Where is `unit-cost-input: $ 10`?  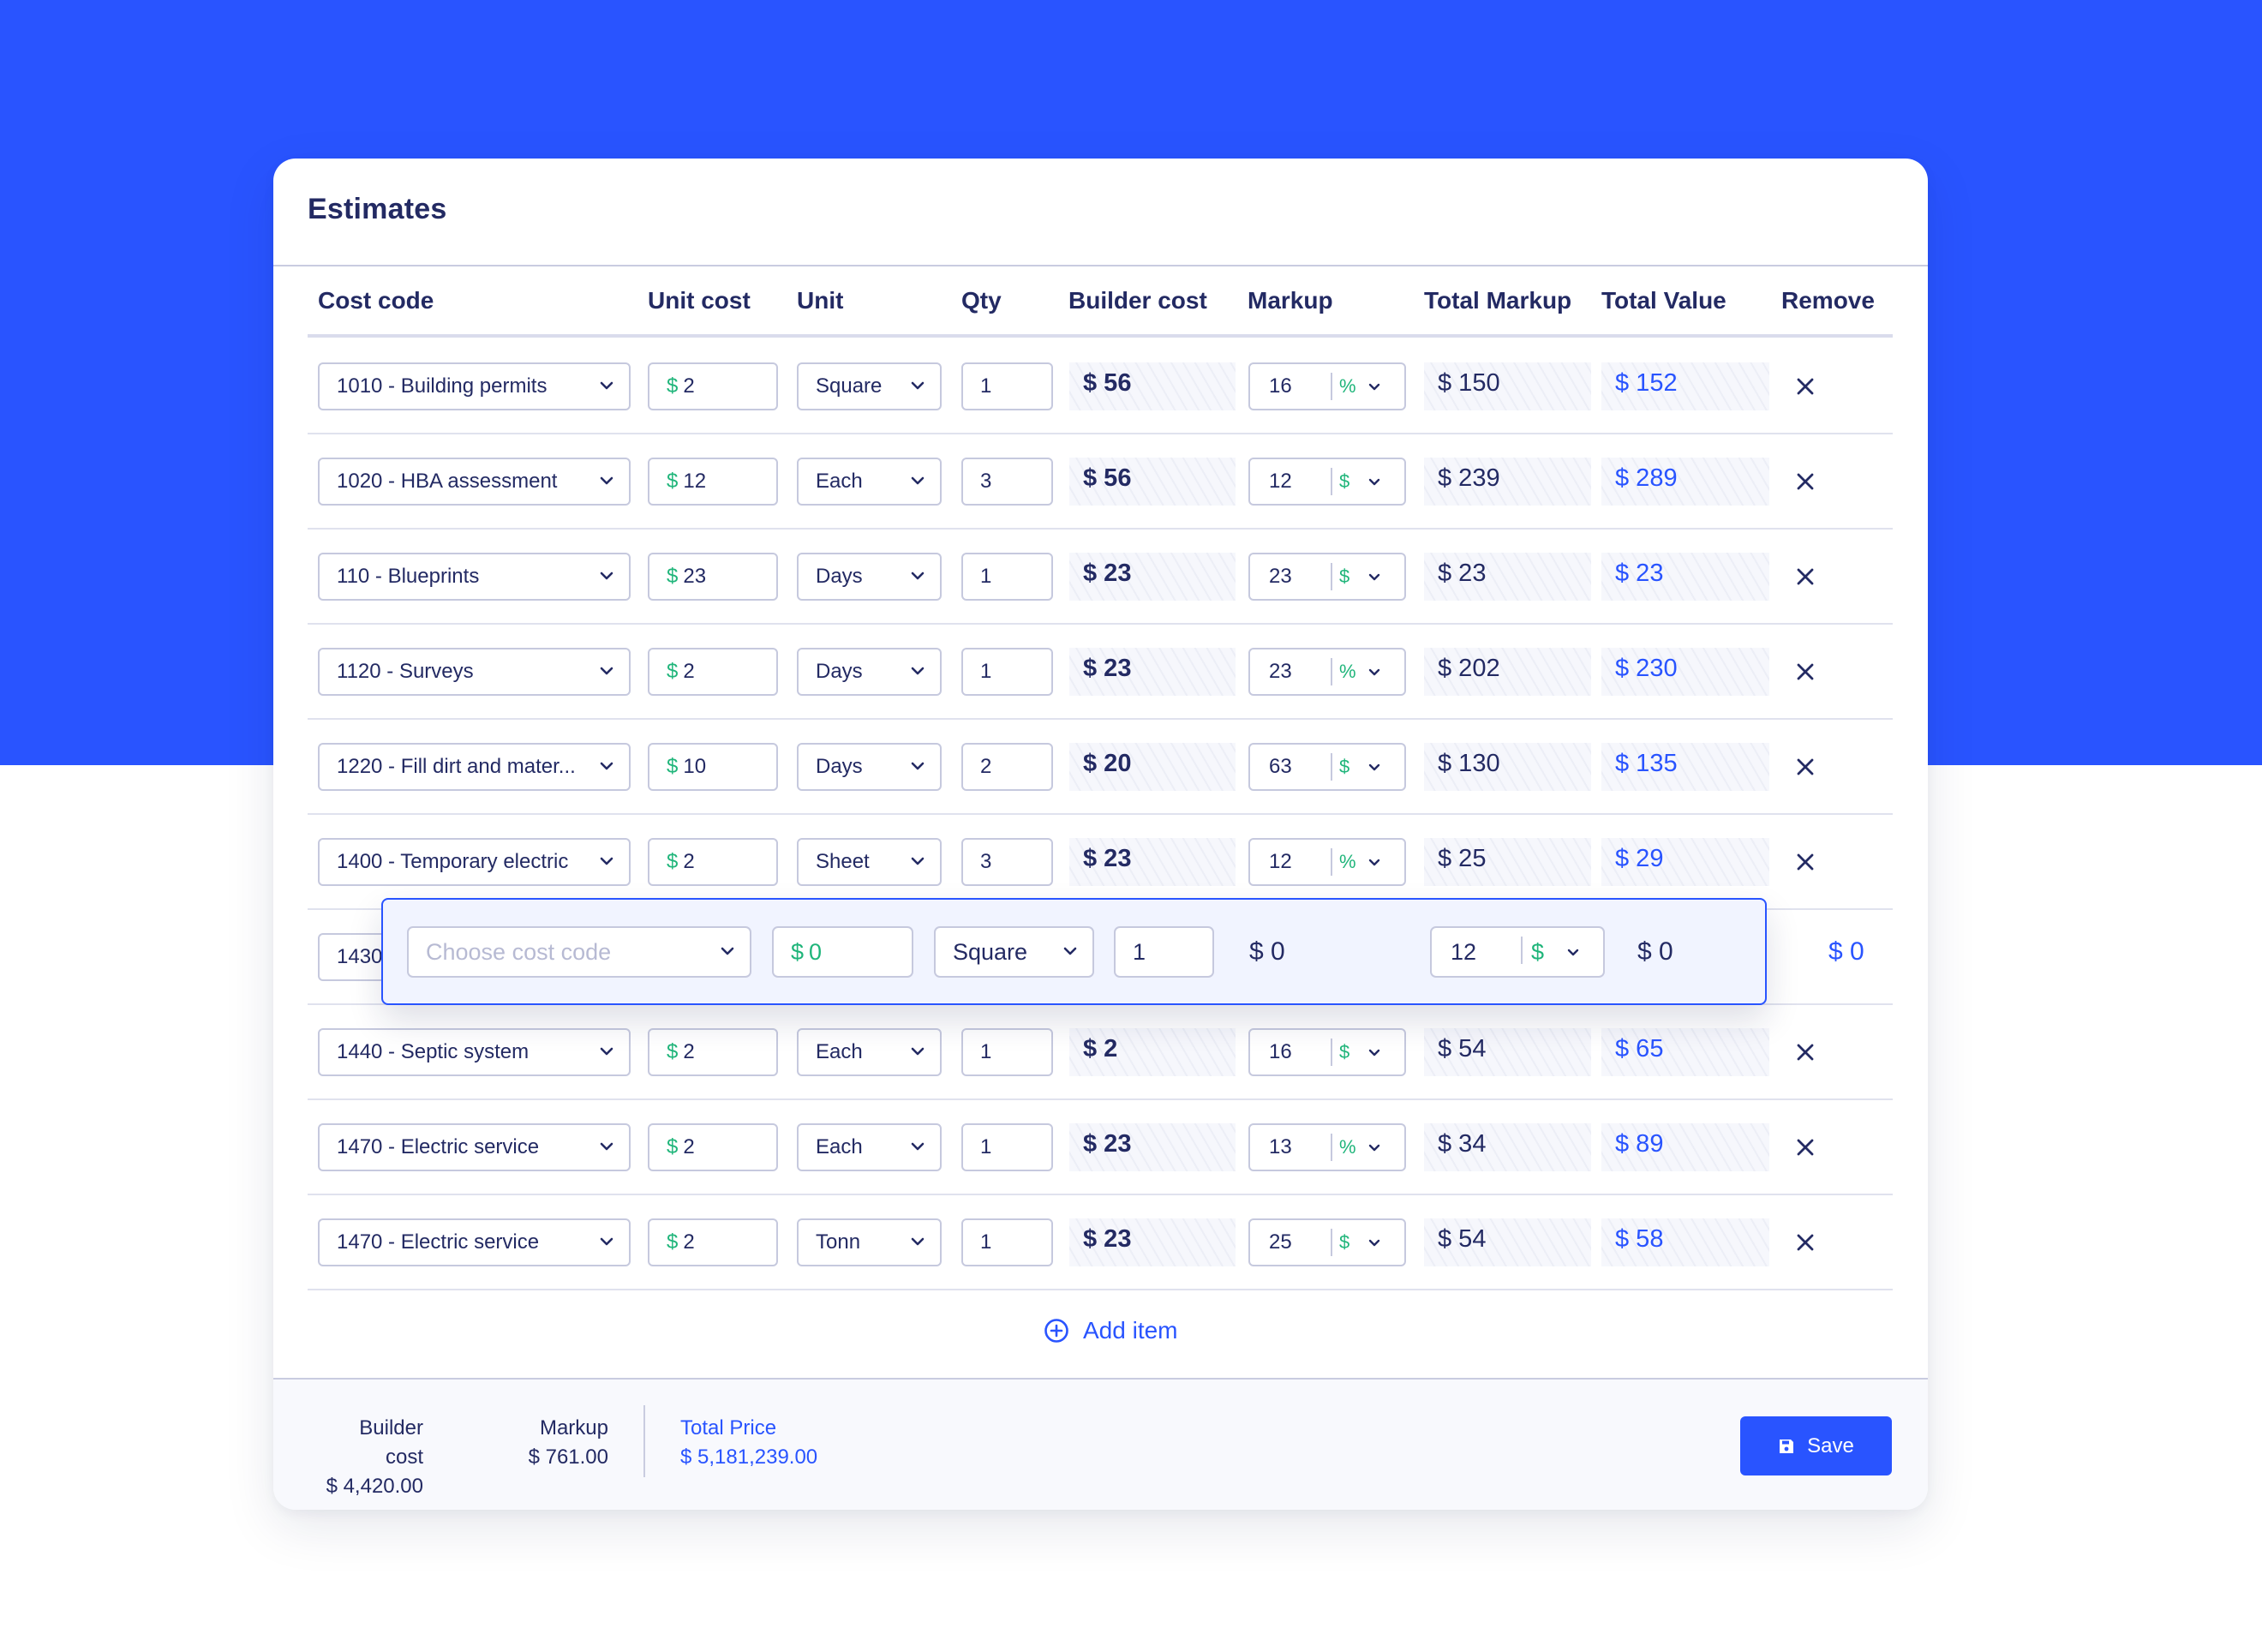 unit-cost-input: $ 10 is located at coordinates (713, 767).